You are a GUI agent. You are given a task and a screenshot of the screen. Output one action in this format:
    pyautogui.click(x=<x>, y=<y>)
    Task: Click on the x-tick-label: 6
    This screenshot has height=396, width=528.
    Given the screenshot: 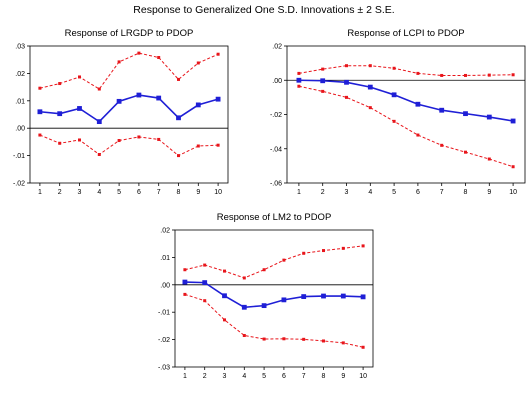 What is the action you would take?
    pyautogui.click(x=284, y=376)
    